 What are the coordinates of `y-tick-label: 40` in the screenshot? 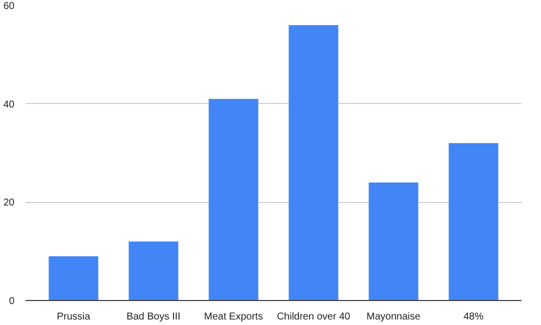 It's located at (9, 104).